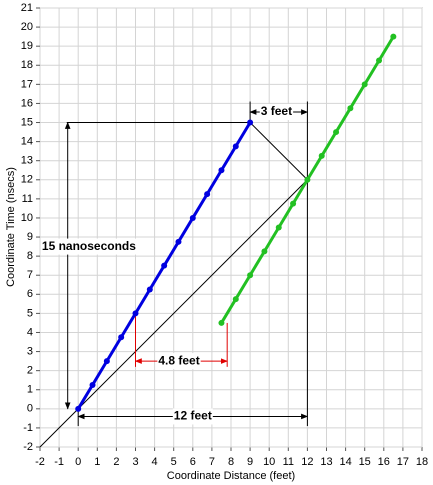  Describe the element at coordinates (27, 84) in the screenshot. I see `y-tick-label: 17` at that location.